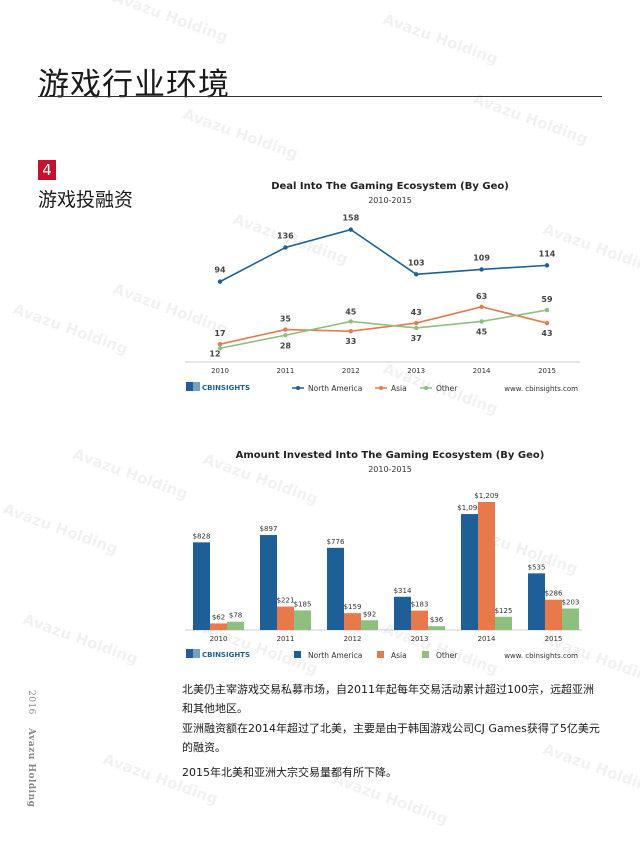 This screenshot has height=853, width=640. I want to click on bar-data-label: $535, so click(537, 567).